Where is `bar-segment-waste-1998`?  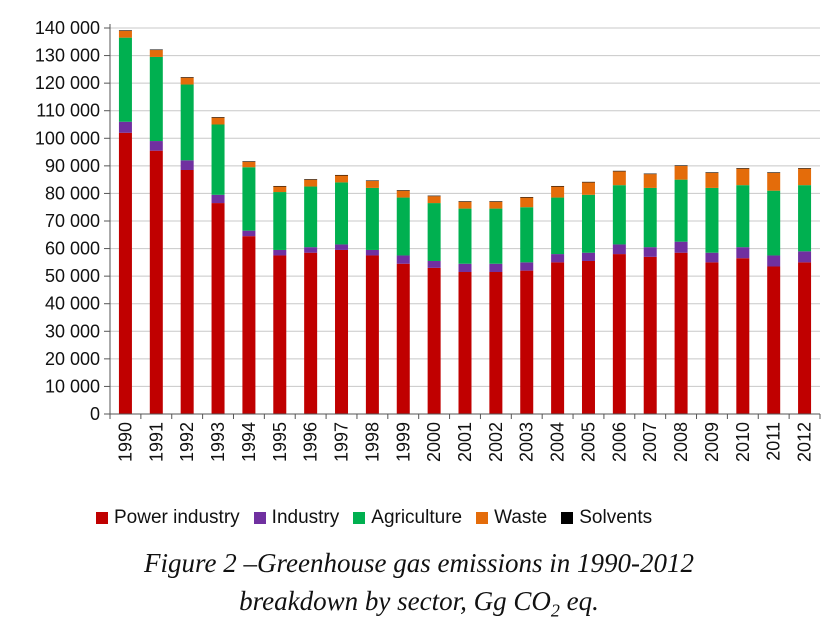 bar-segment-waste-1998 is located at coordinates (372, 184).